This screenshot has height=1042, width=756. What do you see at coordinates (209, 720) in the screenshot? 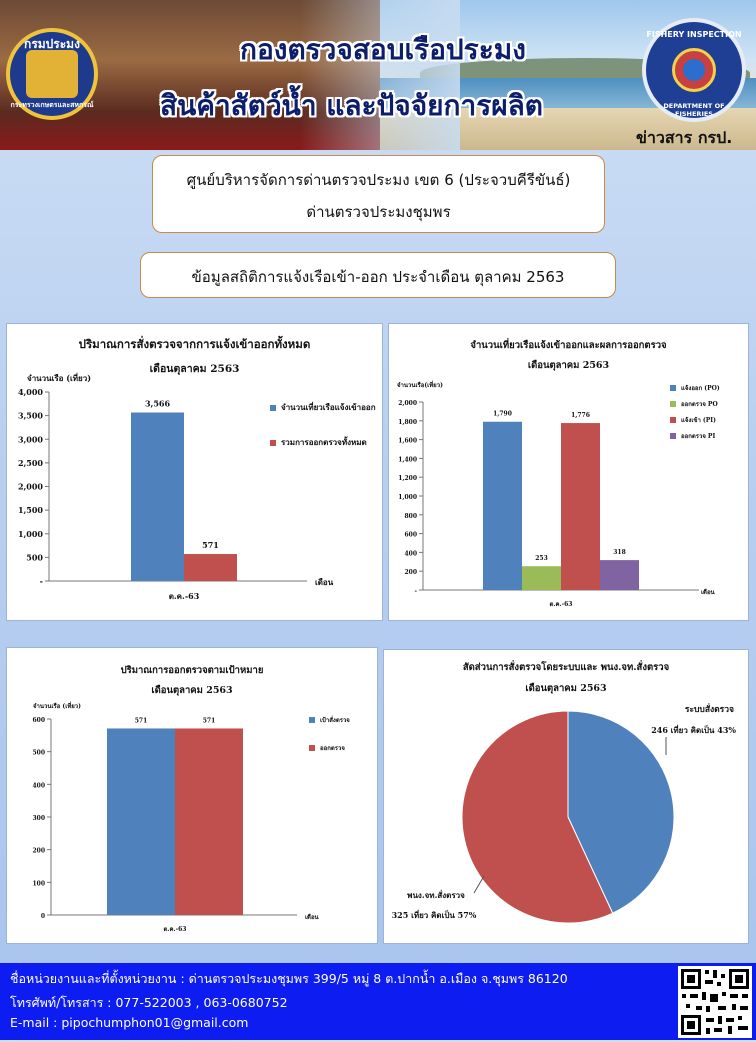
I see `chart3-data-label-2: 571` at bounding box center [209, 720].